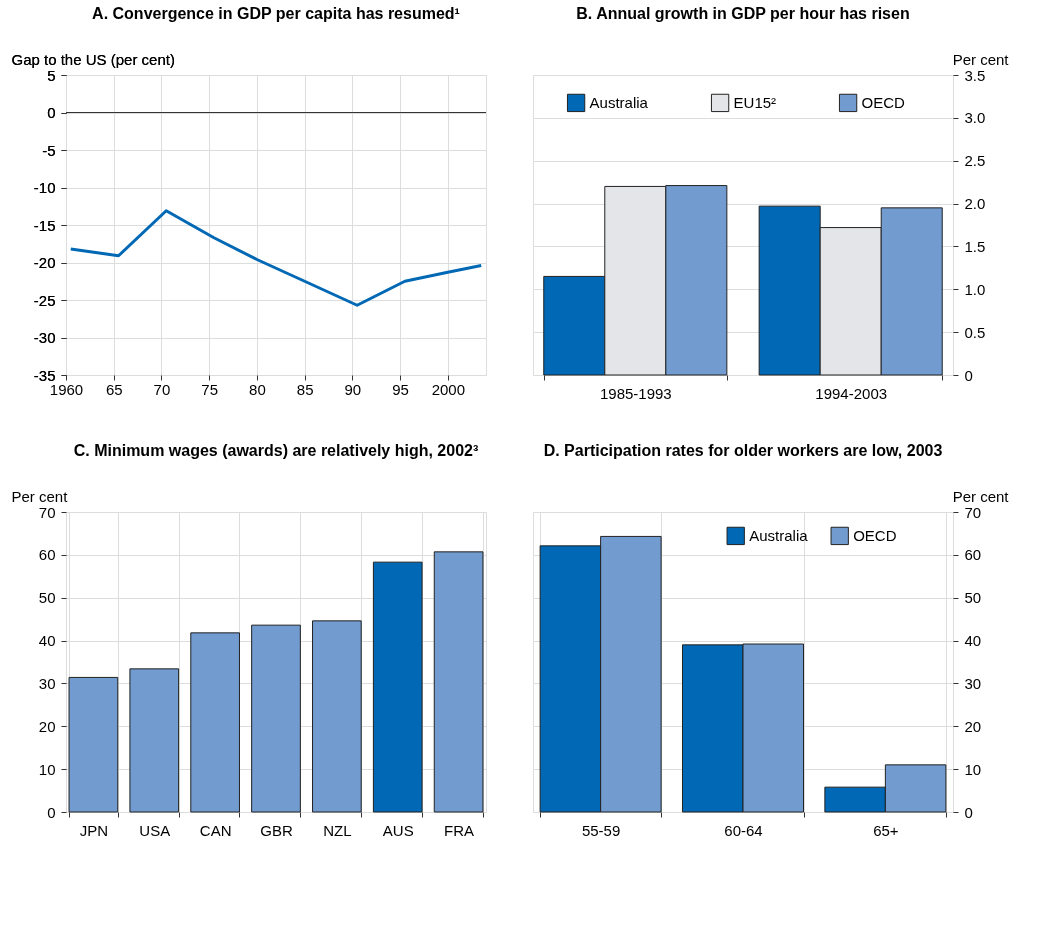  I want to click on x-tick-label: 1994-2003, so click(851, 393).